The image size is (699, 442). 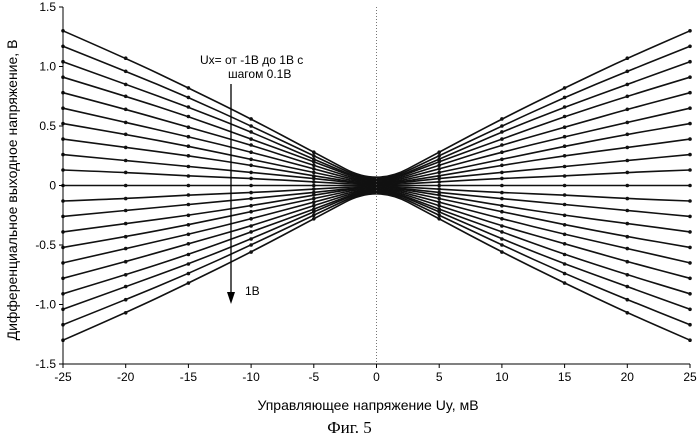 What do you see at coordinates (126, 377) in the screenshot?
I see `x-tick-label: -20` at bounding box center [126, 377].